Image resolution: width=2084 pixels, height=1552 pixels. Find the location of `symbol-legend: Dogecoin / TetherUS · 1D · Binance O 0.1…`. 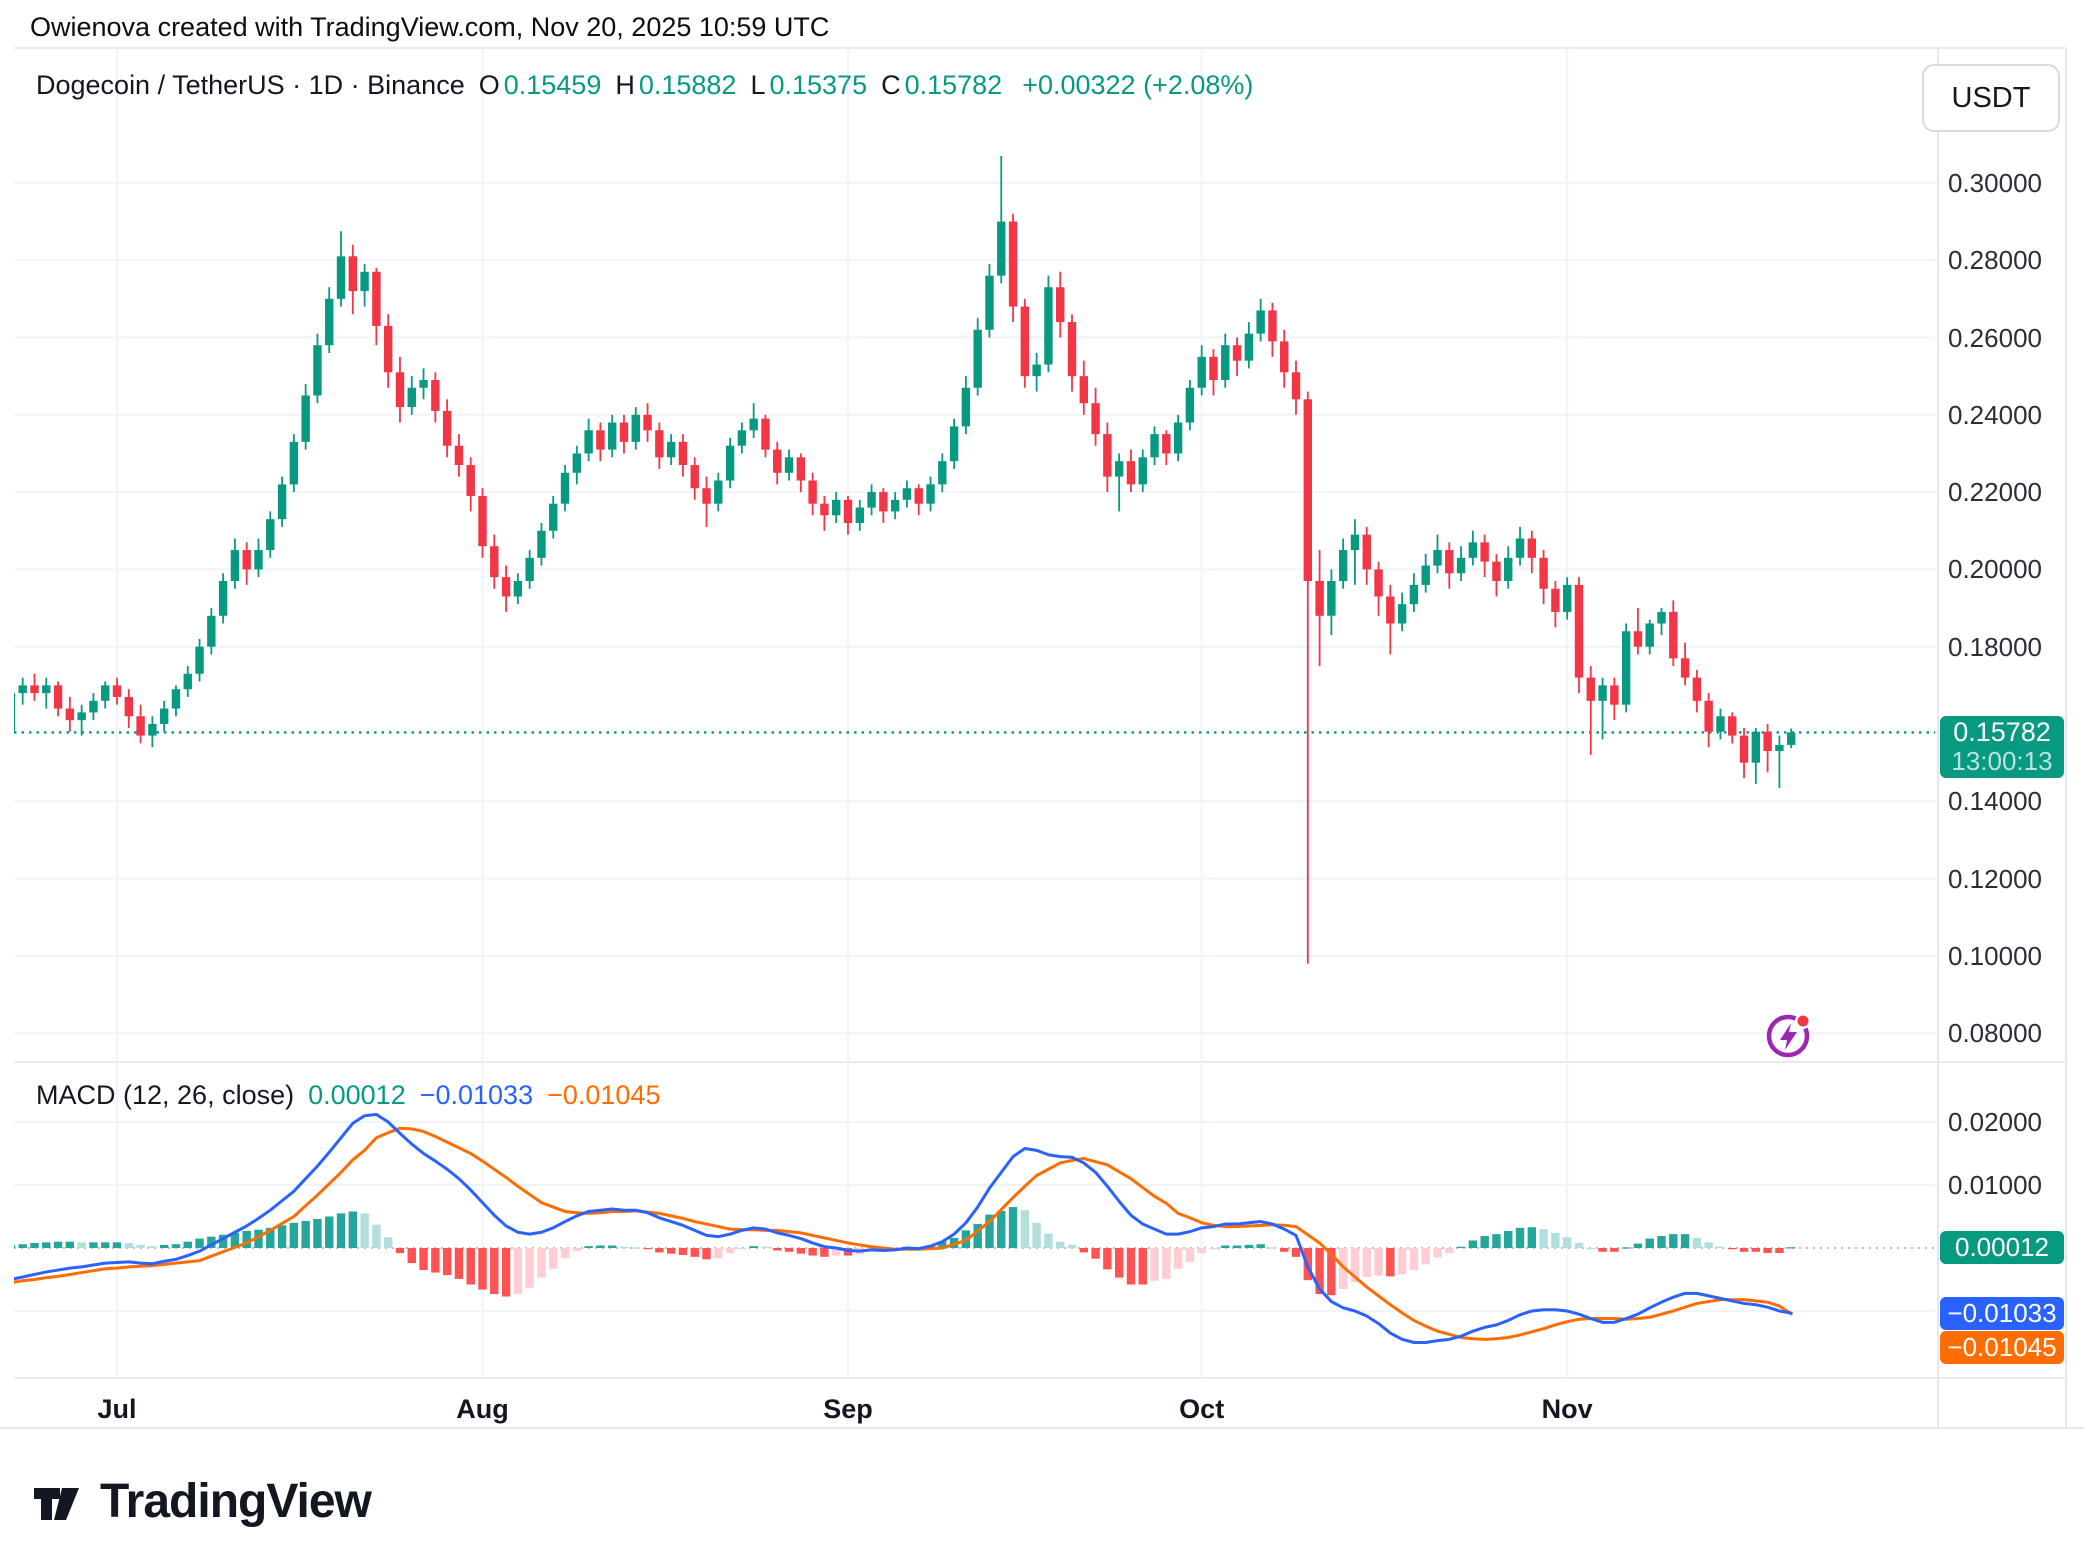

symbol-legend: Dogecoin / TetherUS · 1D · Binance O 0.1… is located at coordinates (644, 85).